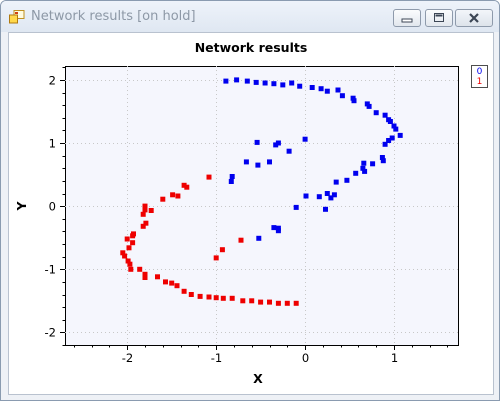 This screenshot has width=500, height=401. What do you see at coordinates (52, 81) in the screenshot?
I see `y-tick-label: 2` at bounding box center [52, 81].